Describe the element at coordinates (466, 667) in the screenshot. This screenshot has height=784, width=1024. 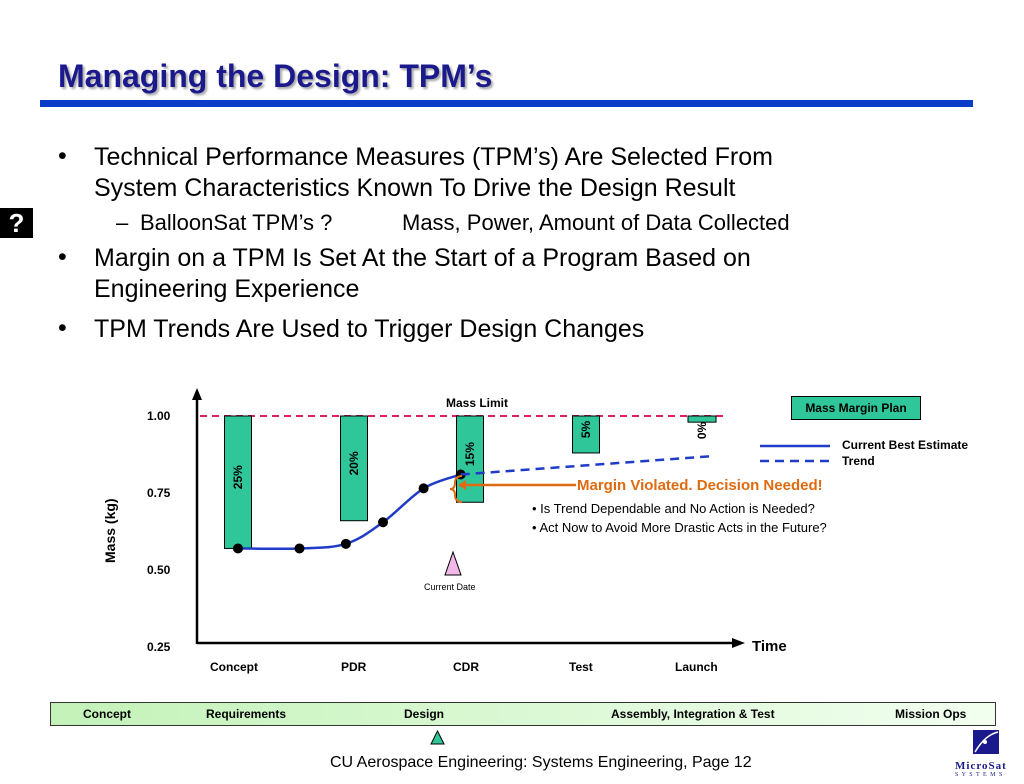
I see `x-tick-cdr: CDR` at that location.